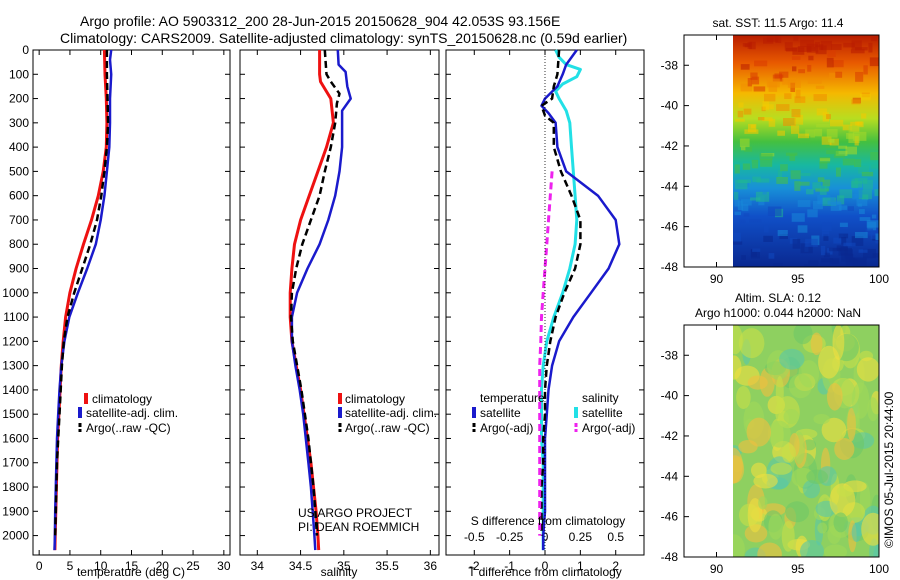 This screenshot has width=900, height=580. I want to click on ytick-label: 700, so click(19, 220).